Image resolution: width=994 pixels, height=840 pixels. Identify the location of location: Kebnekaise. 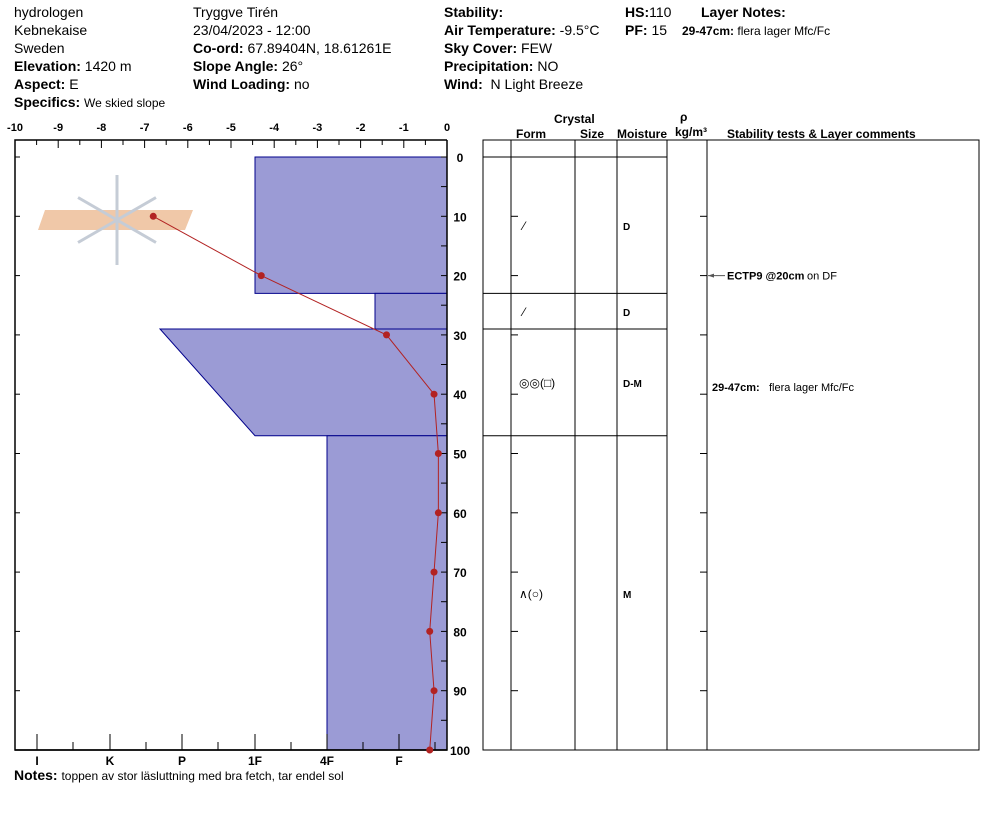
(51, 30).